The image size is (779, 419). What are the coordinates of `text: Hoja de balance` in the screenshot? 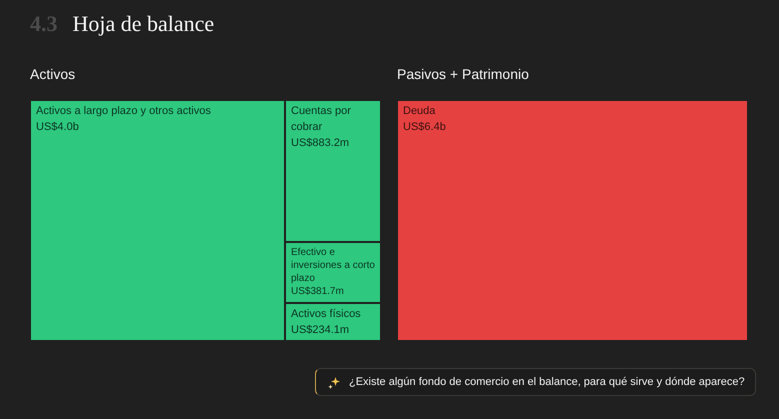 It's located at (143, 24).